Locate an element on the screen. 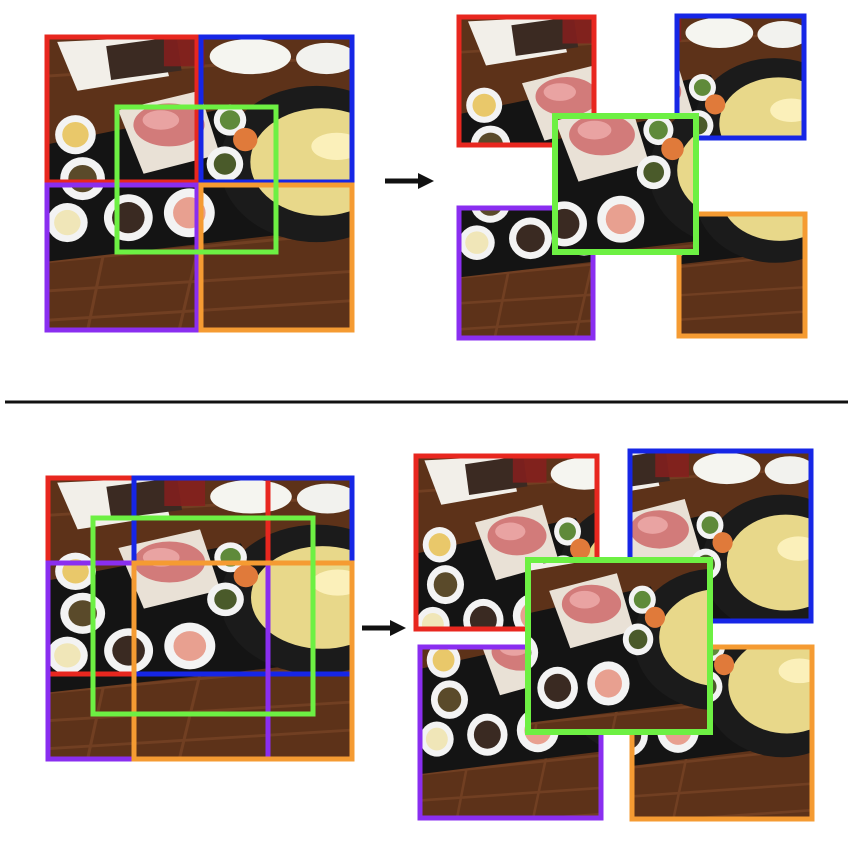  bottom-source-frames is located at coordinates (200, 618).